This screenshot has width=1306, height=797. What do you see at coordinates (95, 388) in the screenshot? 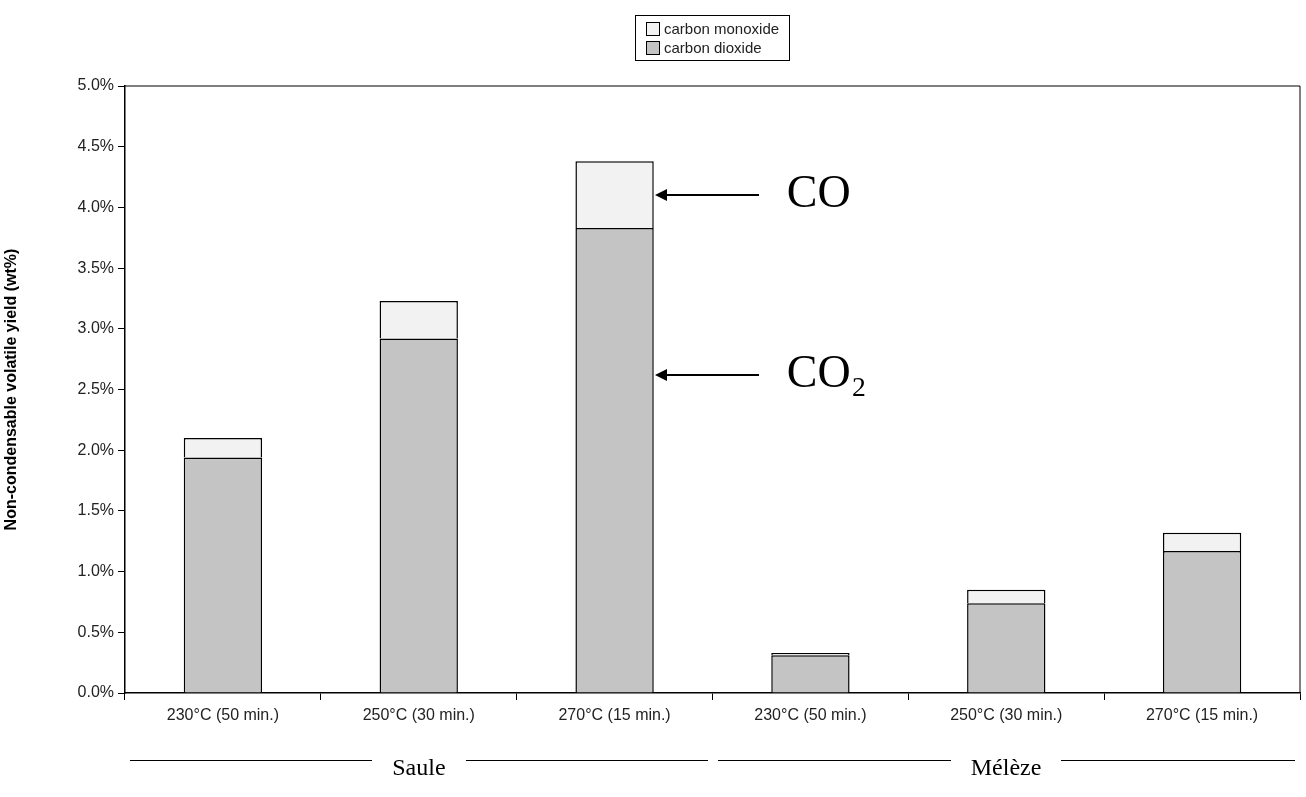
I see `y-tick-label: 2.5%` at bounding box center [95, 388].